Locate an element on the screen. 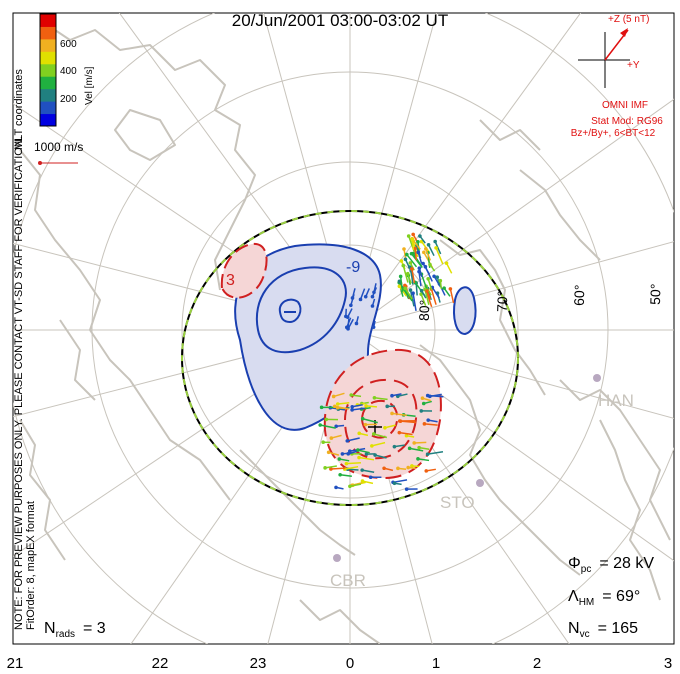 This screenshot has height=674, width=680. hmb-latitude: ΛHM = 69° is located at coordinates (604, 598).